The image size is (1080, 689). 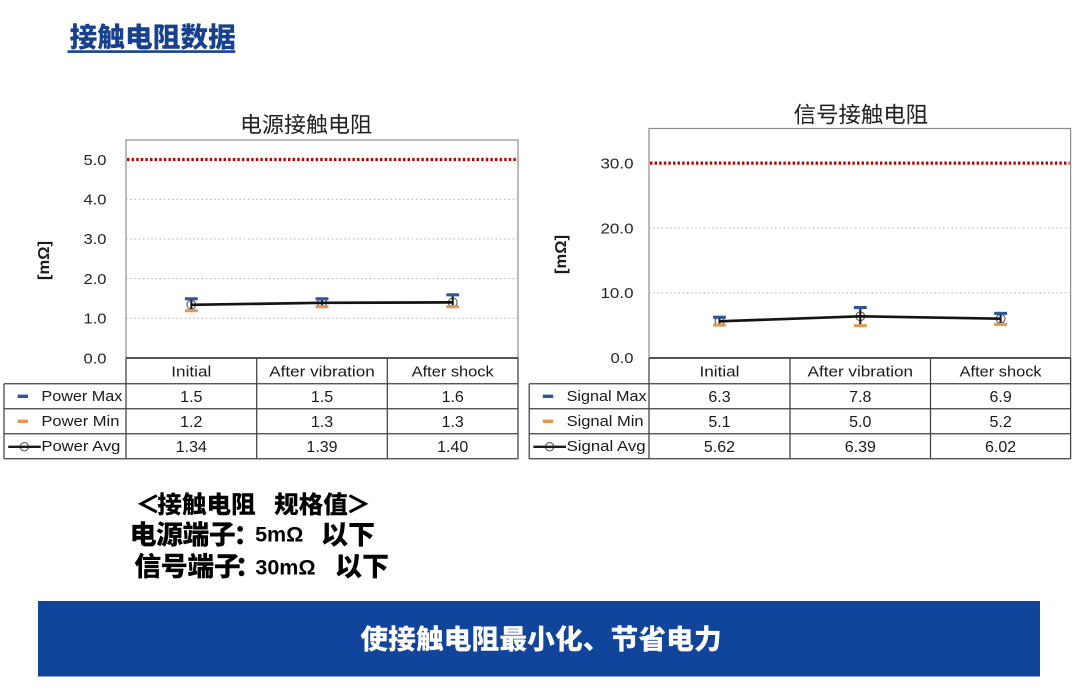 What do you see at coordinates (617, 163) in the screenshot?
I see `svg-text: 30.0` at bounding box center [617, 163].